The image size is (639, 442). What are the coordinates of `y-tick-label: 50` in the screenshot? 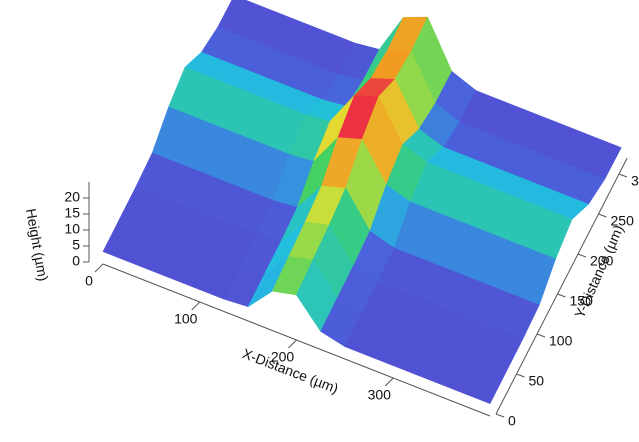 It's located at (537, 381).